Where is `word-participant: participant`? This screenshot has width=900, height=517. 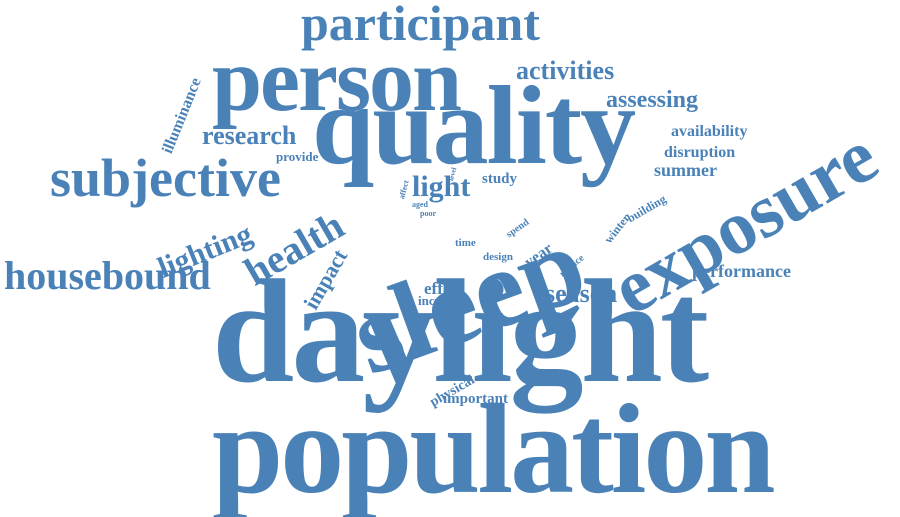
word-participant: participant is located at coordinates (420, 24).